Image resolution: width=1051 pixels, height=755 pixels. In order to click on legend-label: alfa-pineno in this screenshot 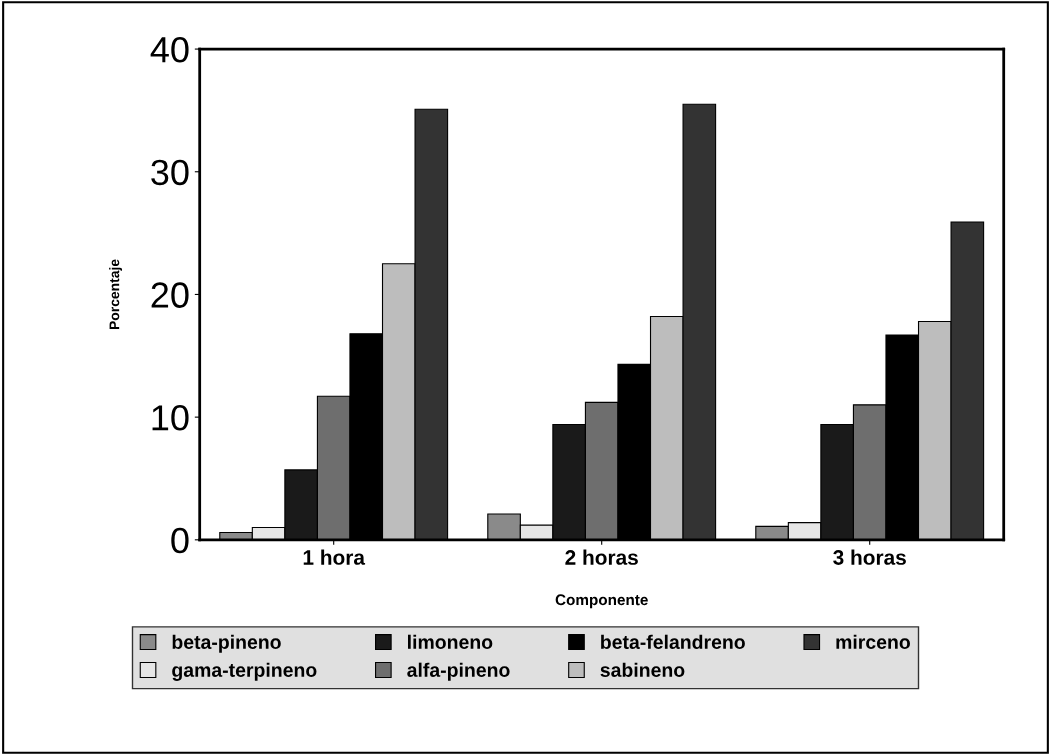, I will do `click(458, 671)`.